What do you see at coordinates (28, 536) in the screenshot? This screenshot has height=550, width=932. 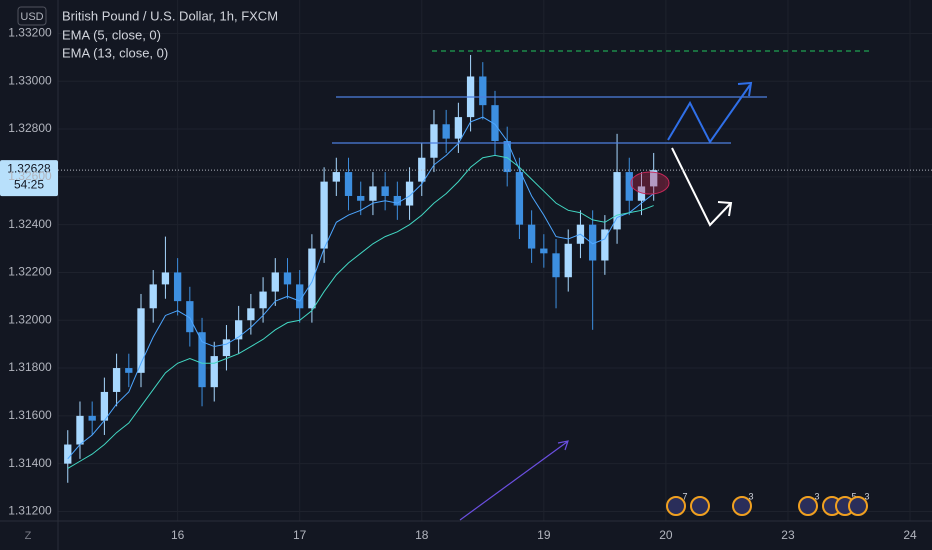 I see `axis-icon: Z` at bounding box center [28, 536].